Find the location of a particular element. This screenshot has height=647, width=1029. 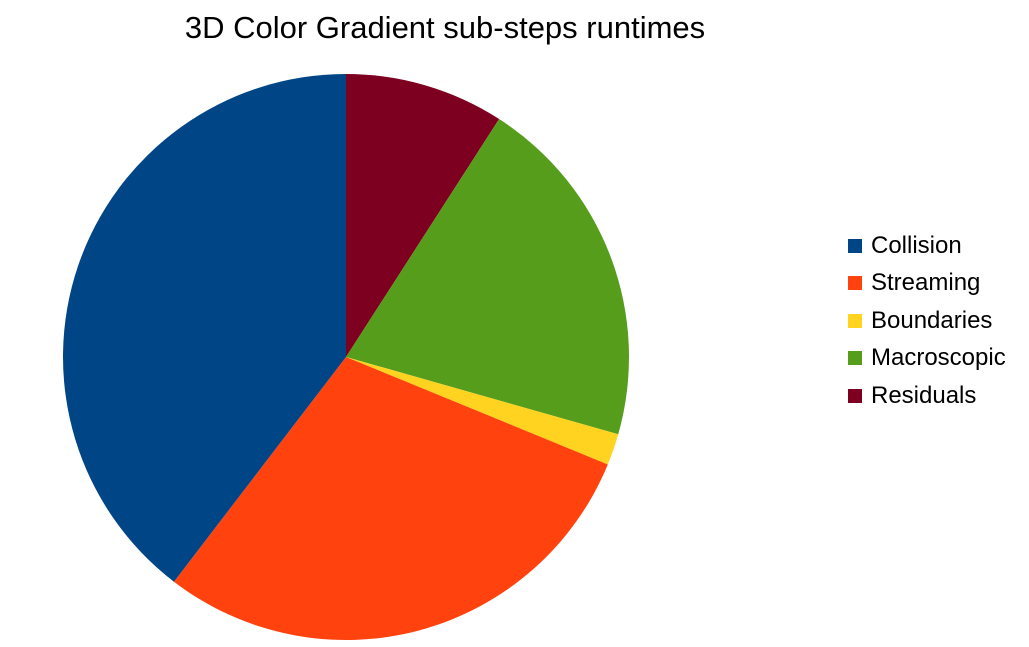

legend-swatch-collision is located at coordinates (855, 245).